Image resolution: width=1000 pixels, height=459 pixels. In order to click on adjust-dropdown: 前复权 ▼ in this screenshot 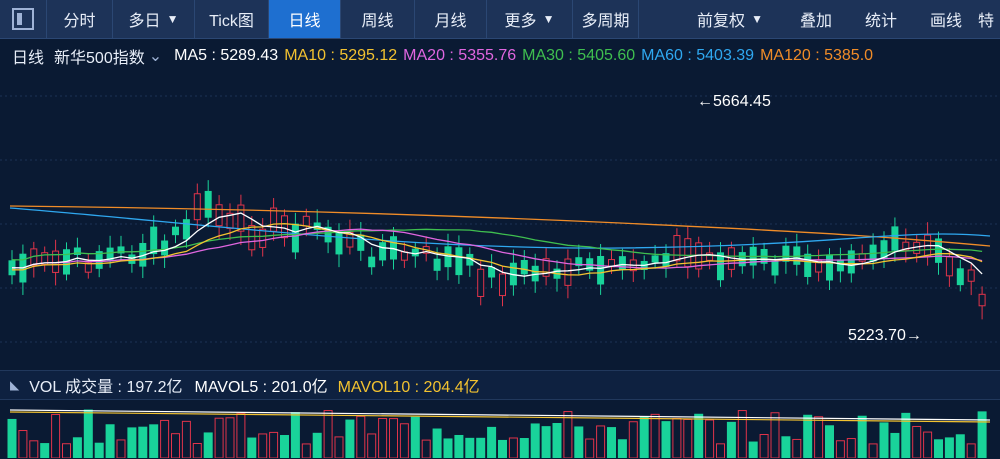, I will do `click(730, 21)`.